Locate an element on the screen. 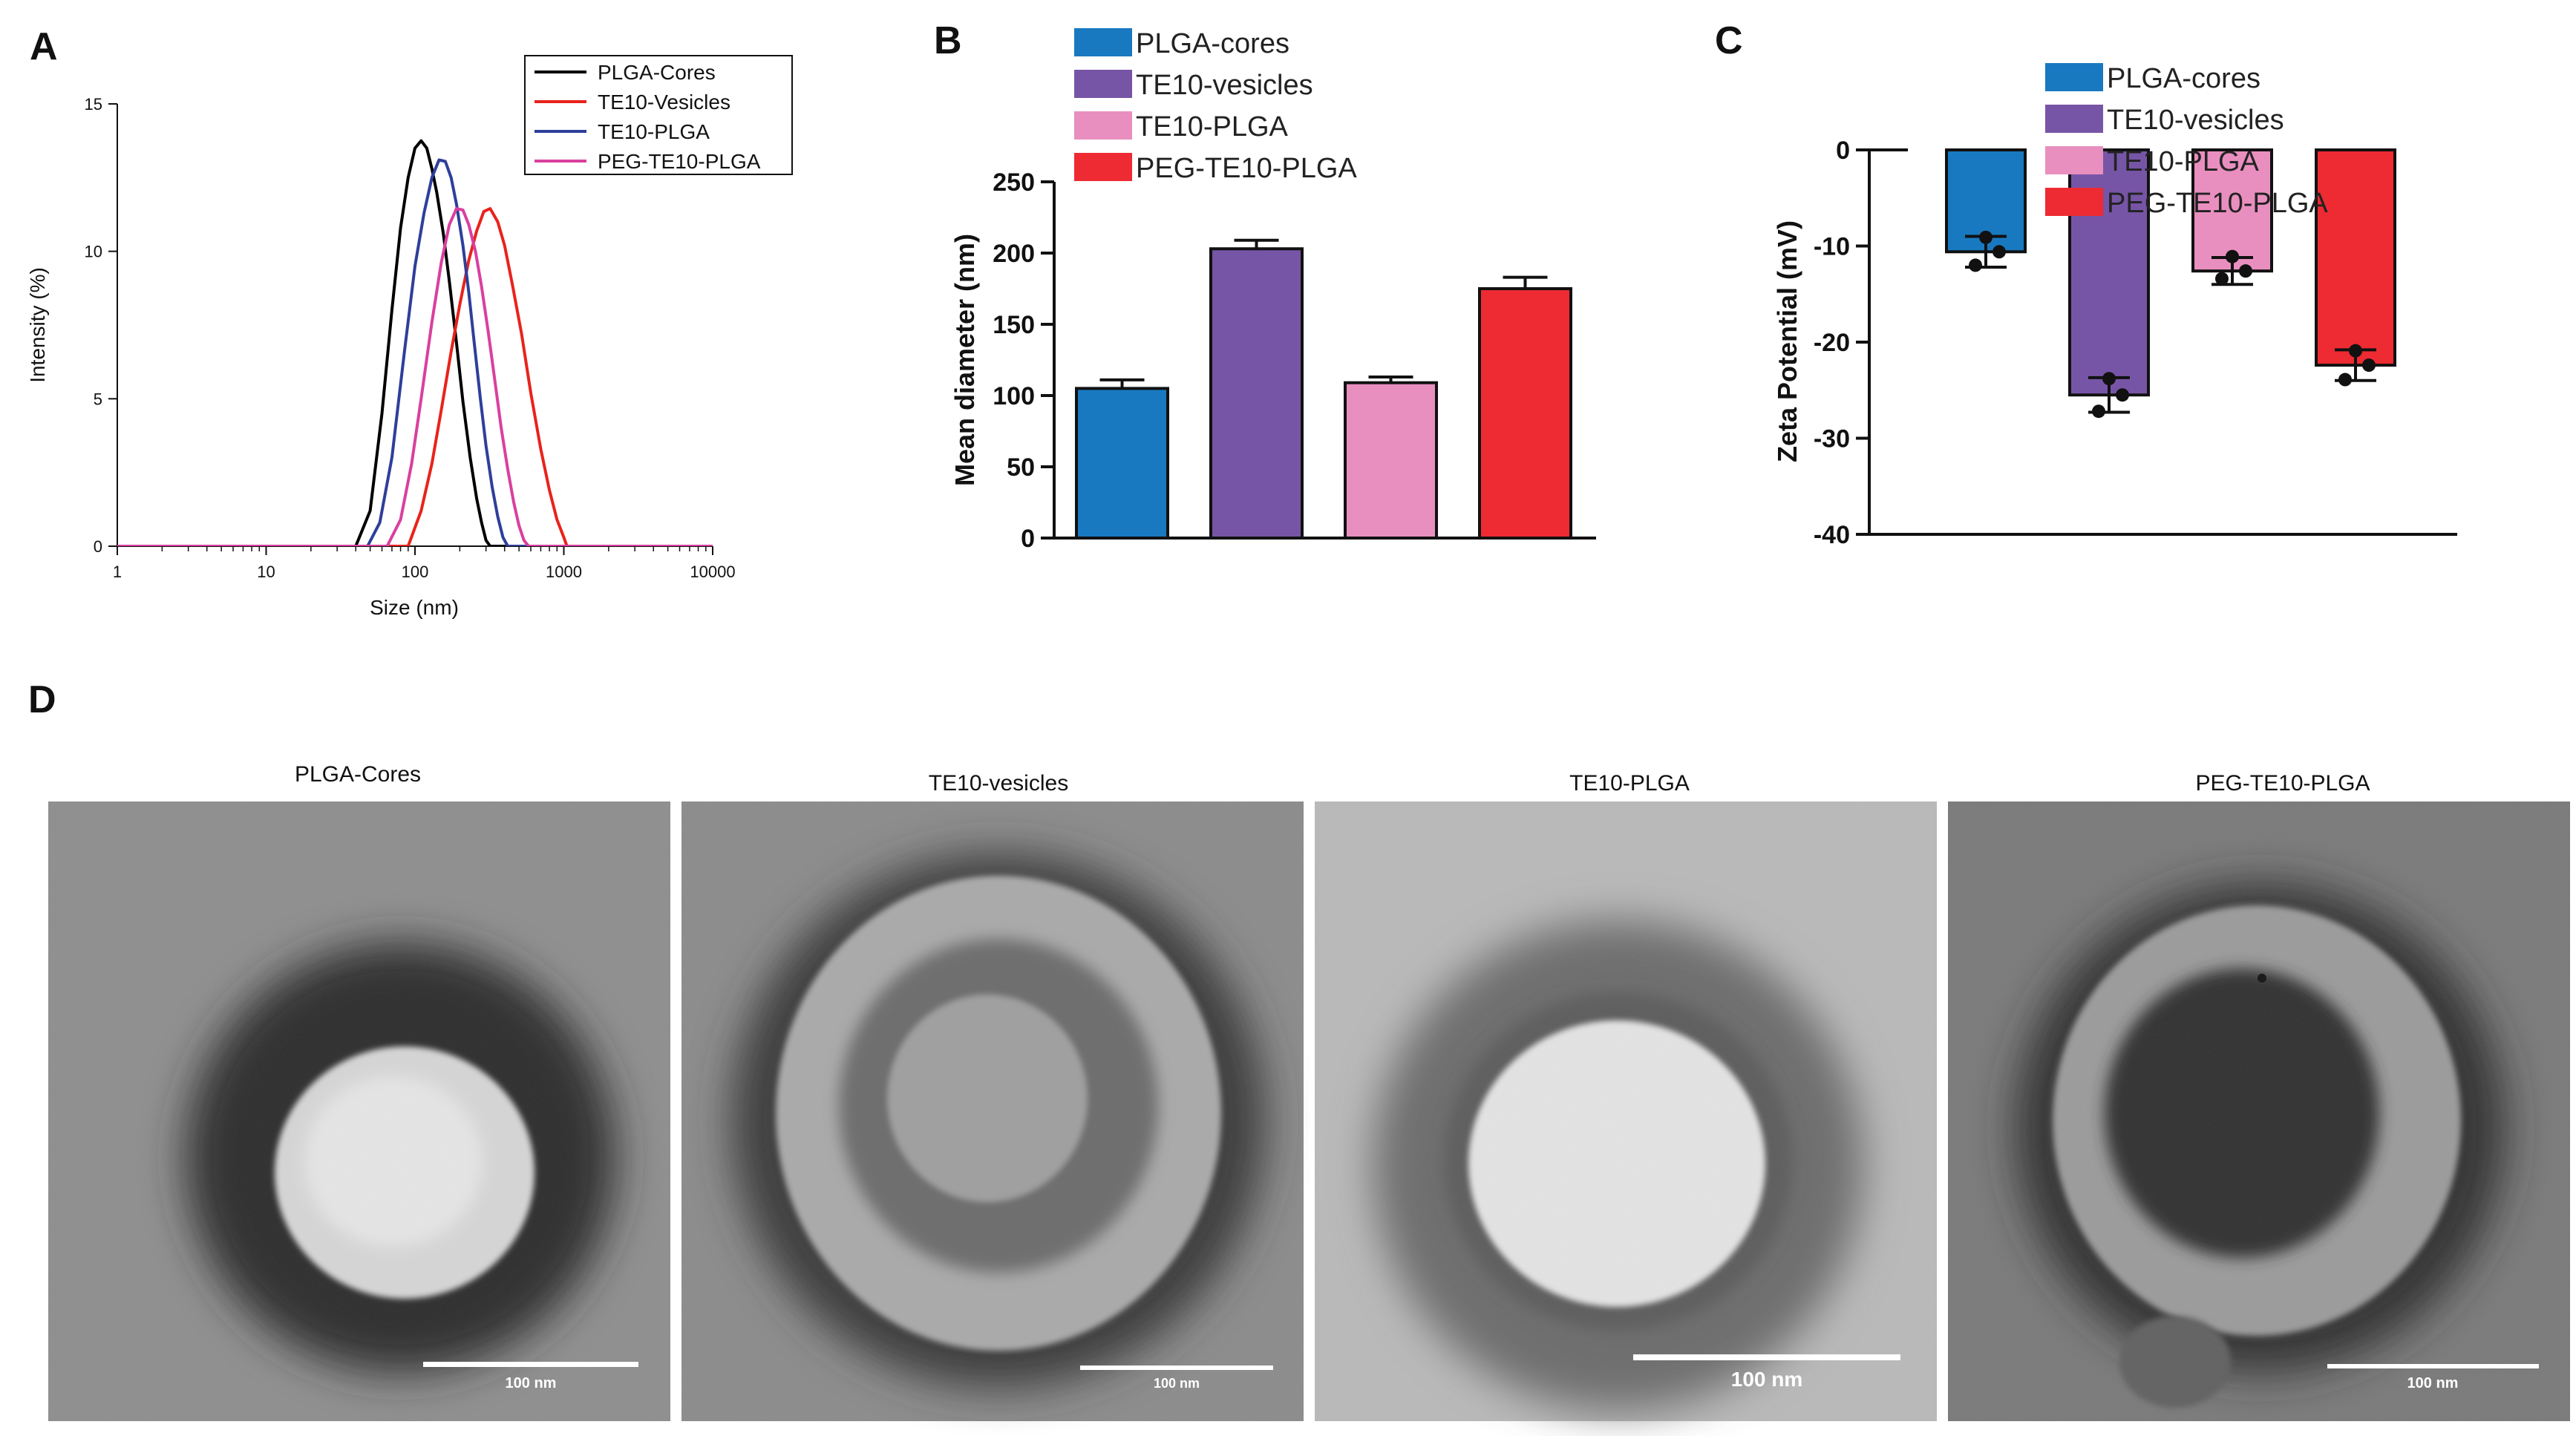  x-tick-label: 10000 is located at coordinates (712, 572).